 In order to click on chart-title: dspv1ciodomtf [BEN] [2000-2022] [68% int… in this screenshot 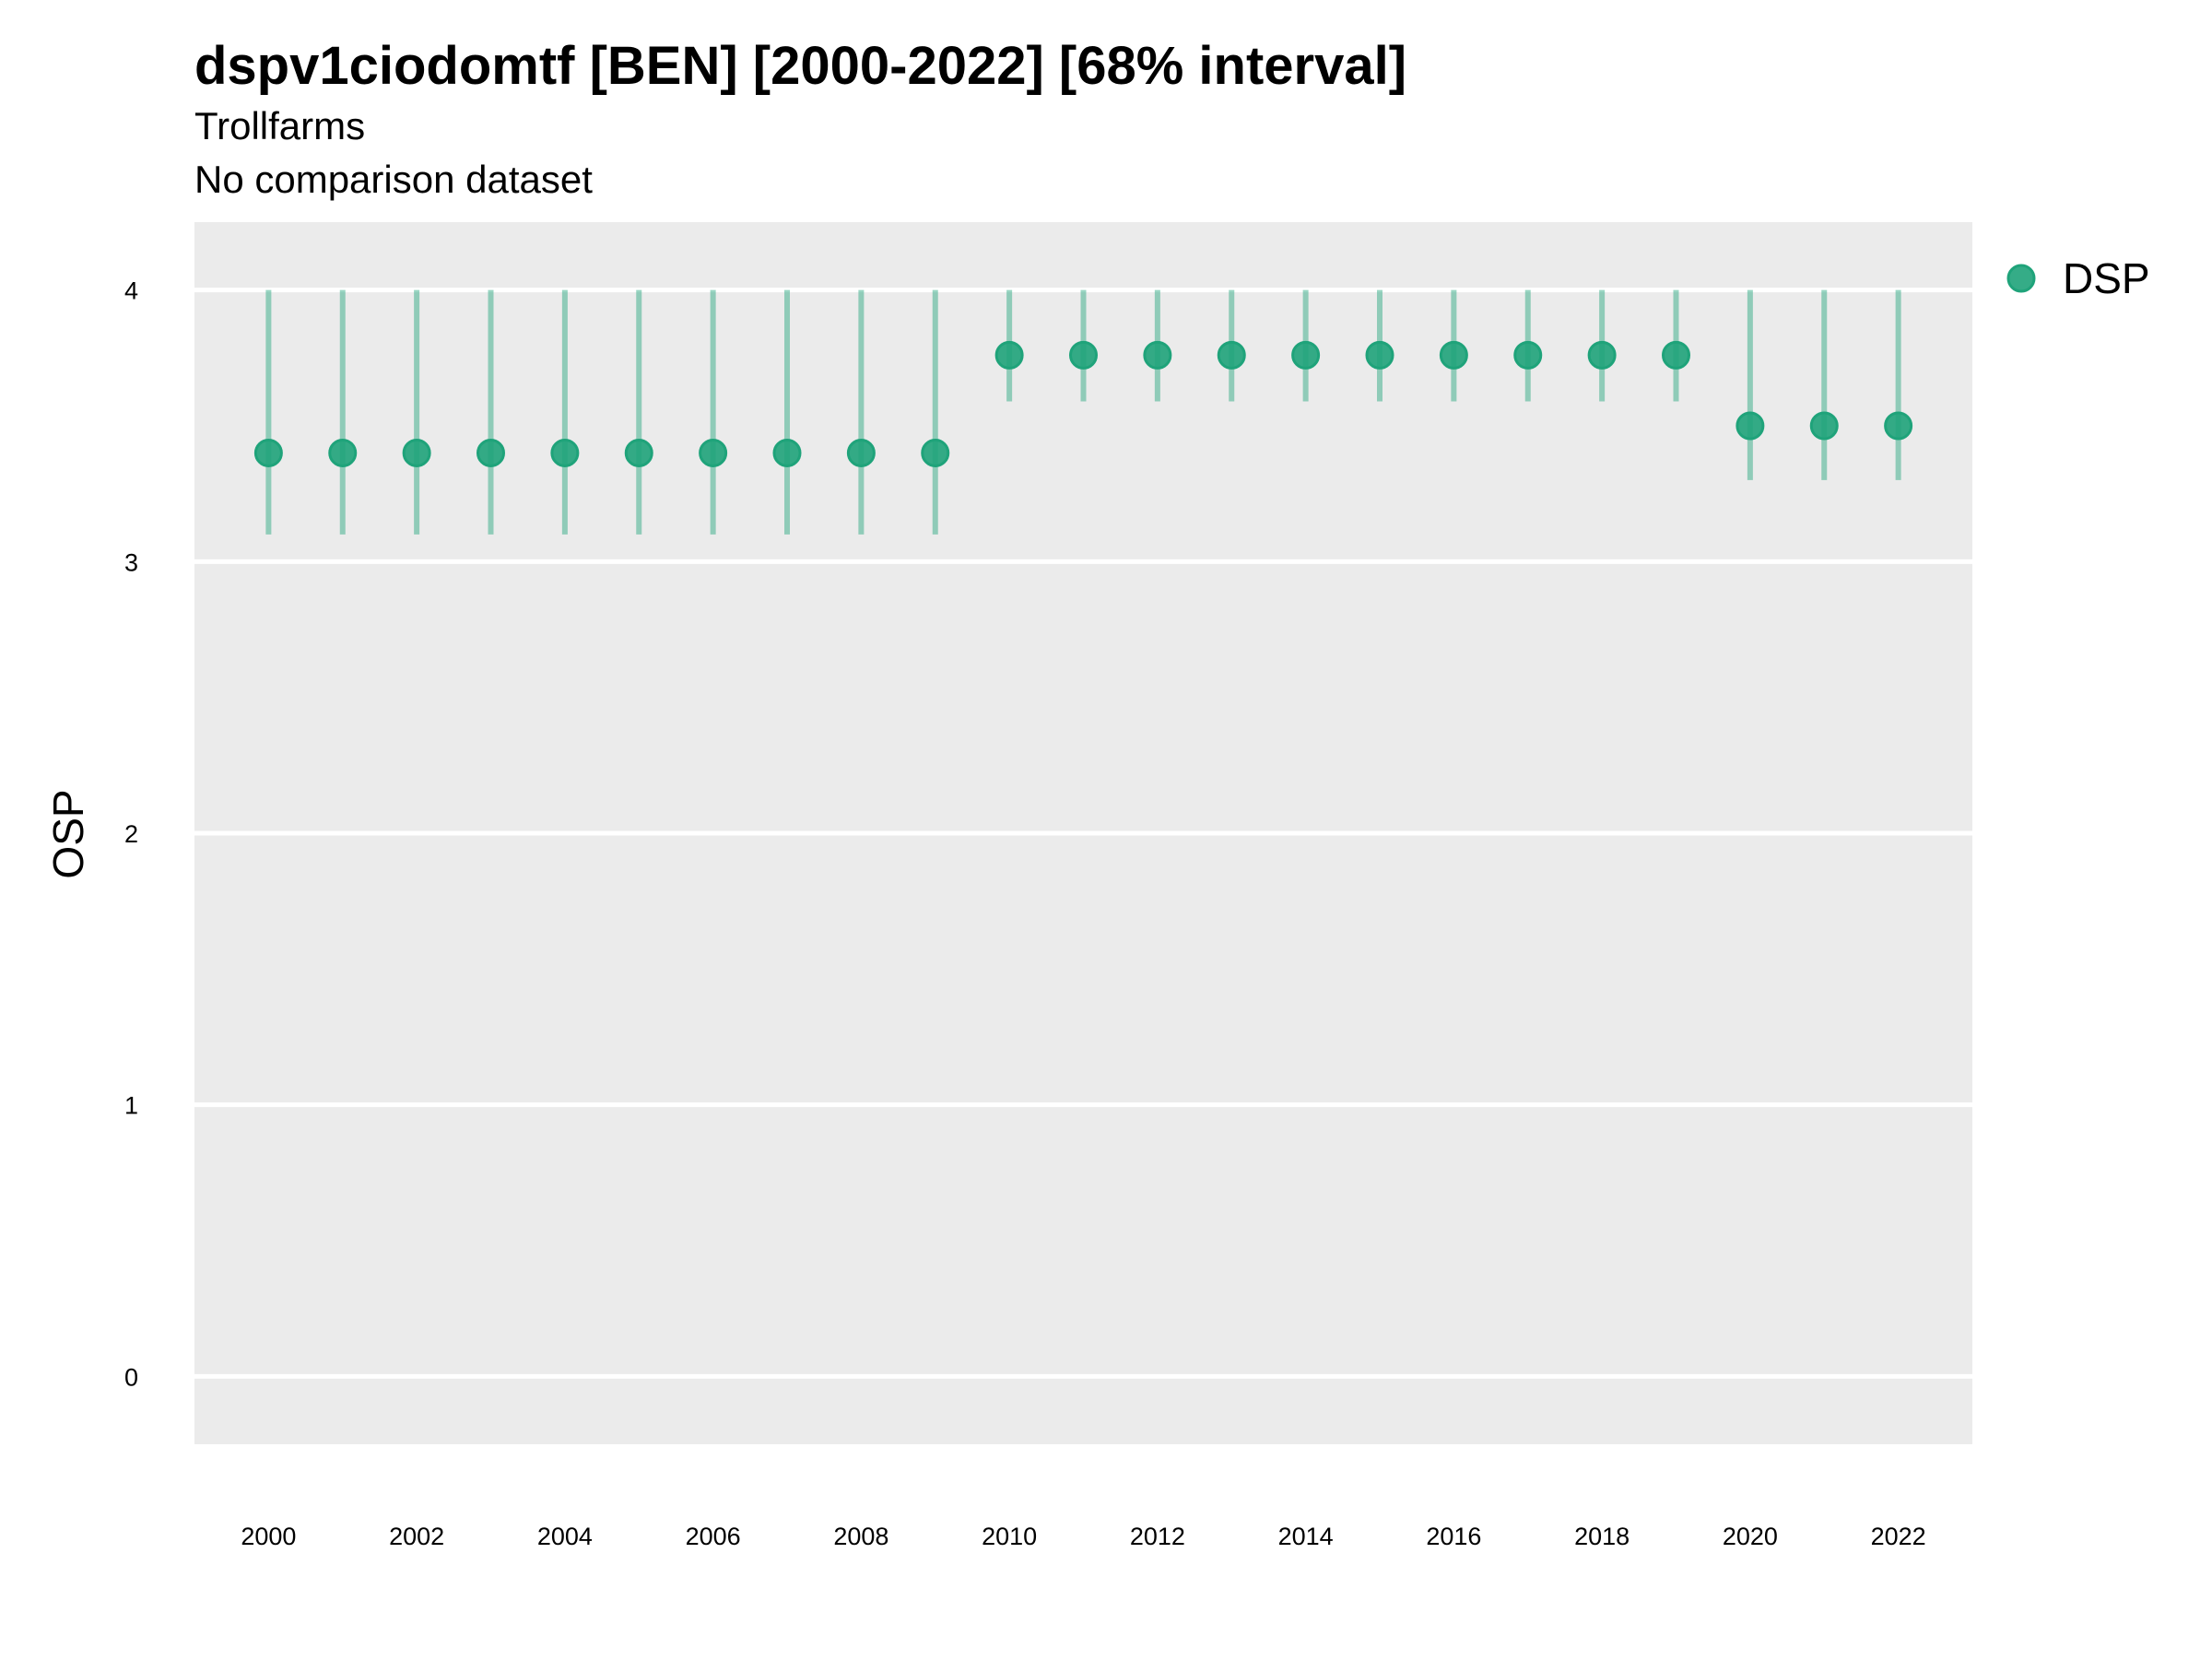, I will do `click(800, 66)`.